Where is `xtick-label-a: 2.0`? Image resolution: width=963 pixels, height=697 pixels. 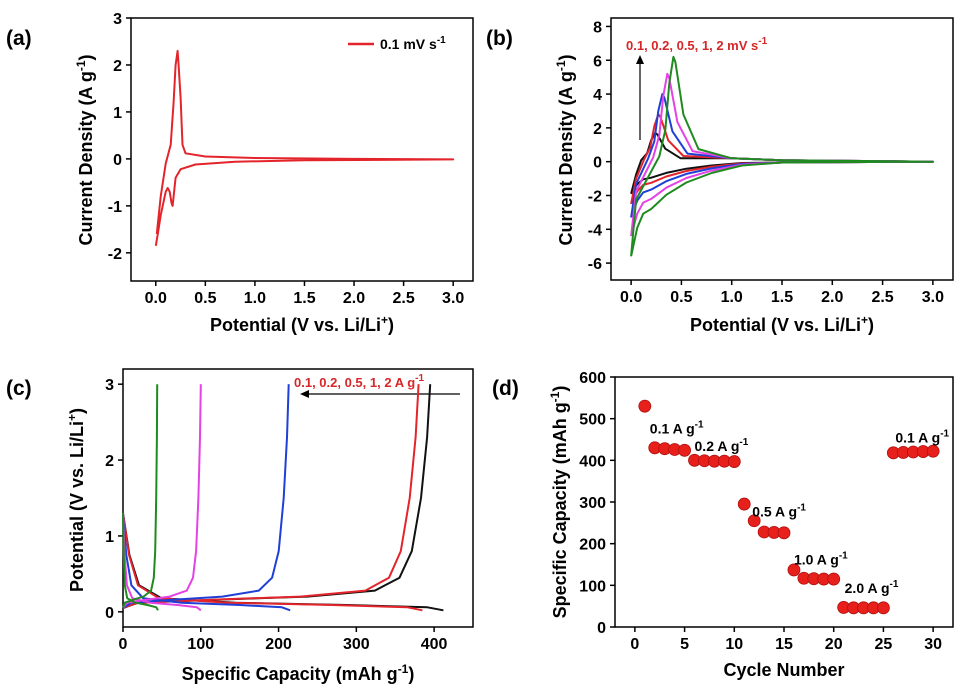 xtick-label-a: 2.0 is located at coordinates (354, 298).